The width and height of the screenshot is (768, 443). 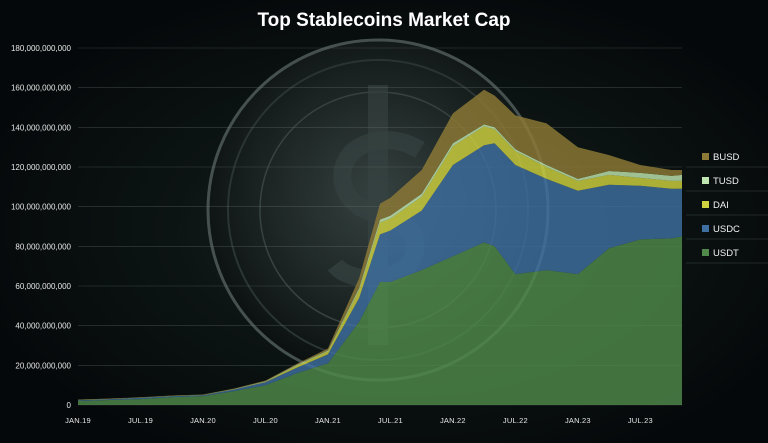 I want to click on y-tick-label: 180,000,000,000, so click(x=41, y=48).